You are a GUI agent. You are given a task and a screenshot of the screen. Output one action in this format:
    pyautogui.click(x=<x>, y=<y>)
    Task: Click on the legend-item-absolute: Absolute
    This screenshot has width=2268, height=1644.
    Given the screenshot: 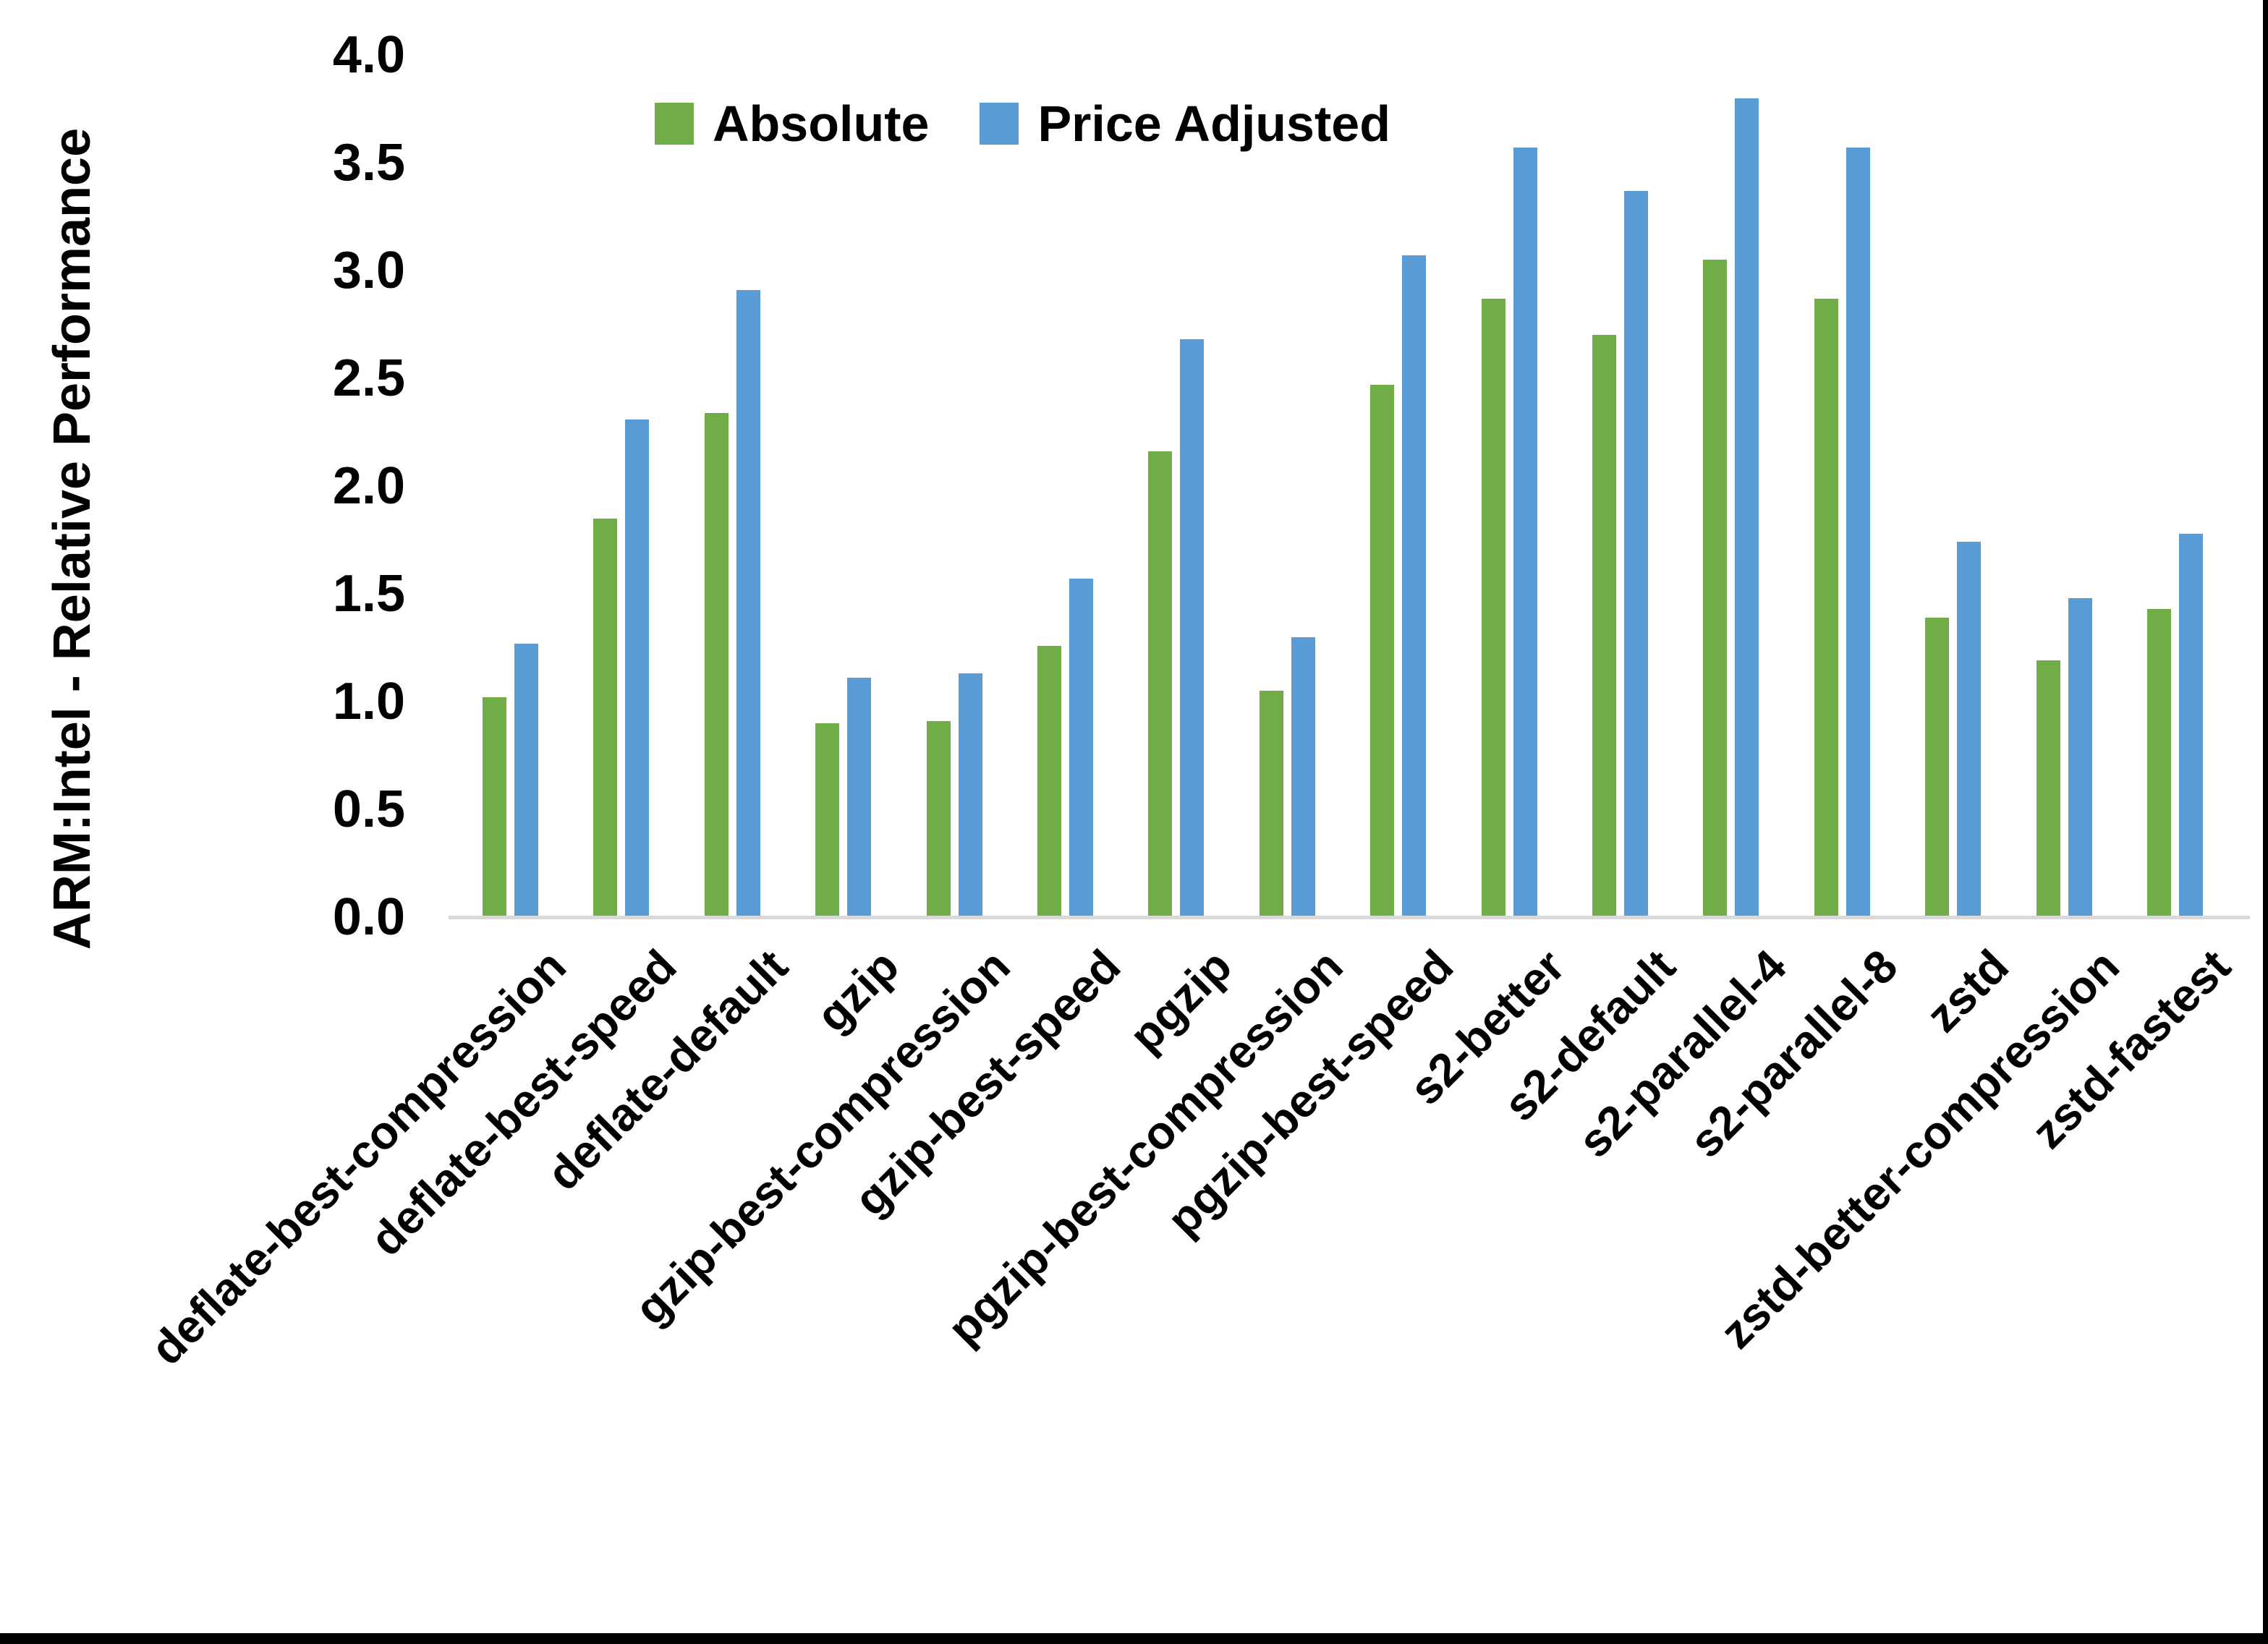 What is the action you would take?
    pyautogui.click(x=792, y=123)
    